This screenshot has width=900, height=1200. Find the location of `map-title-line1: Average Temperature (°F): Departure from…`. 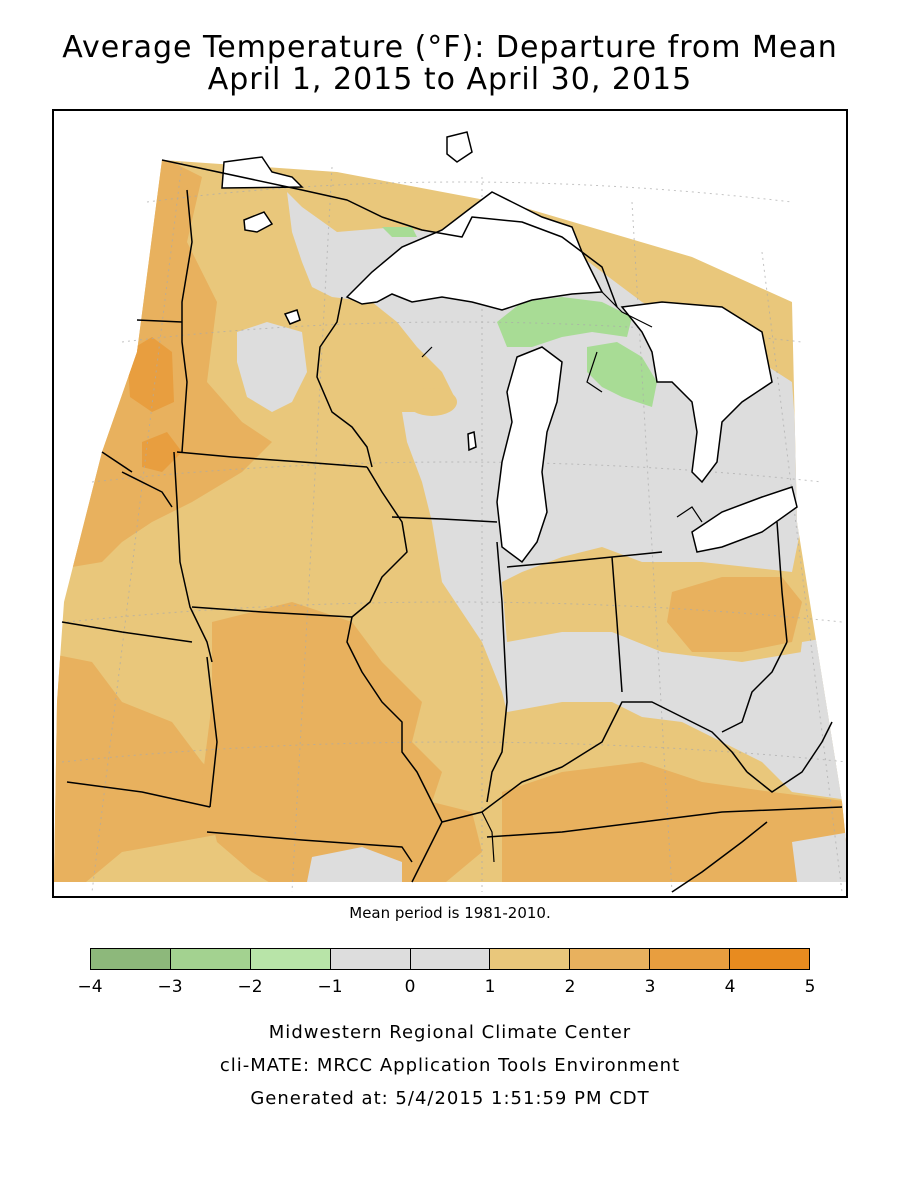

map-title-line1: Average Temperature (°F): Departure from… is located at coordinates (450, 47).